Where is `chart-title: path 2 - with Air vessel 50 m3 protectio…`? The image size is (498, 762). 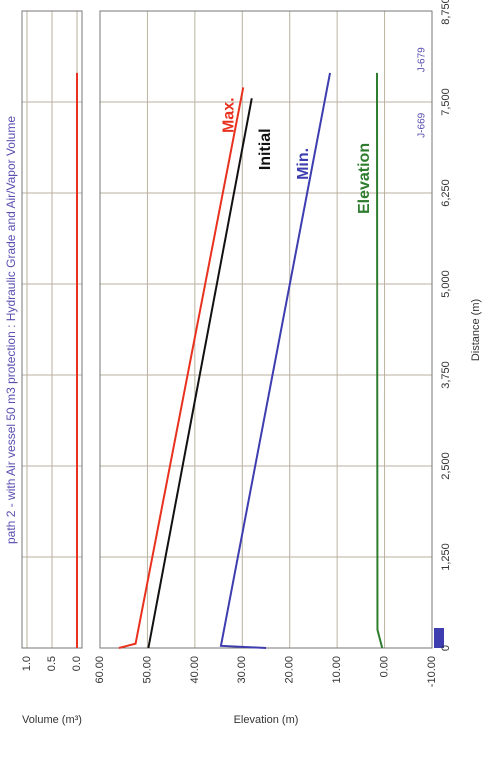
chart-title: path 2 - with Air vessel 50 m3 protectio… is located at coordinates (11, 330).